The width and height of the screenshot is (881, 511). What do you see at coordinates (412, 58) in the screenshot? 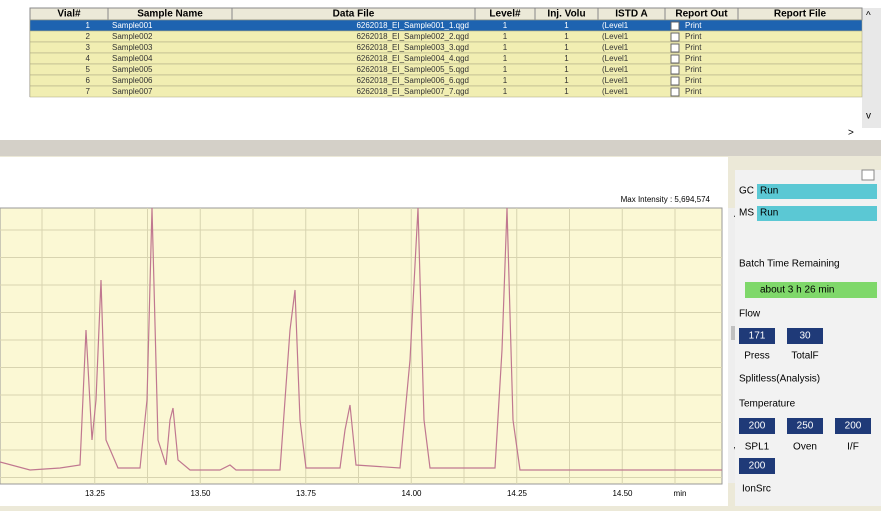
I see `cell: 6262018_EI_Sample004_4.qgd` at bounding box center [412, 58].